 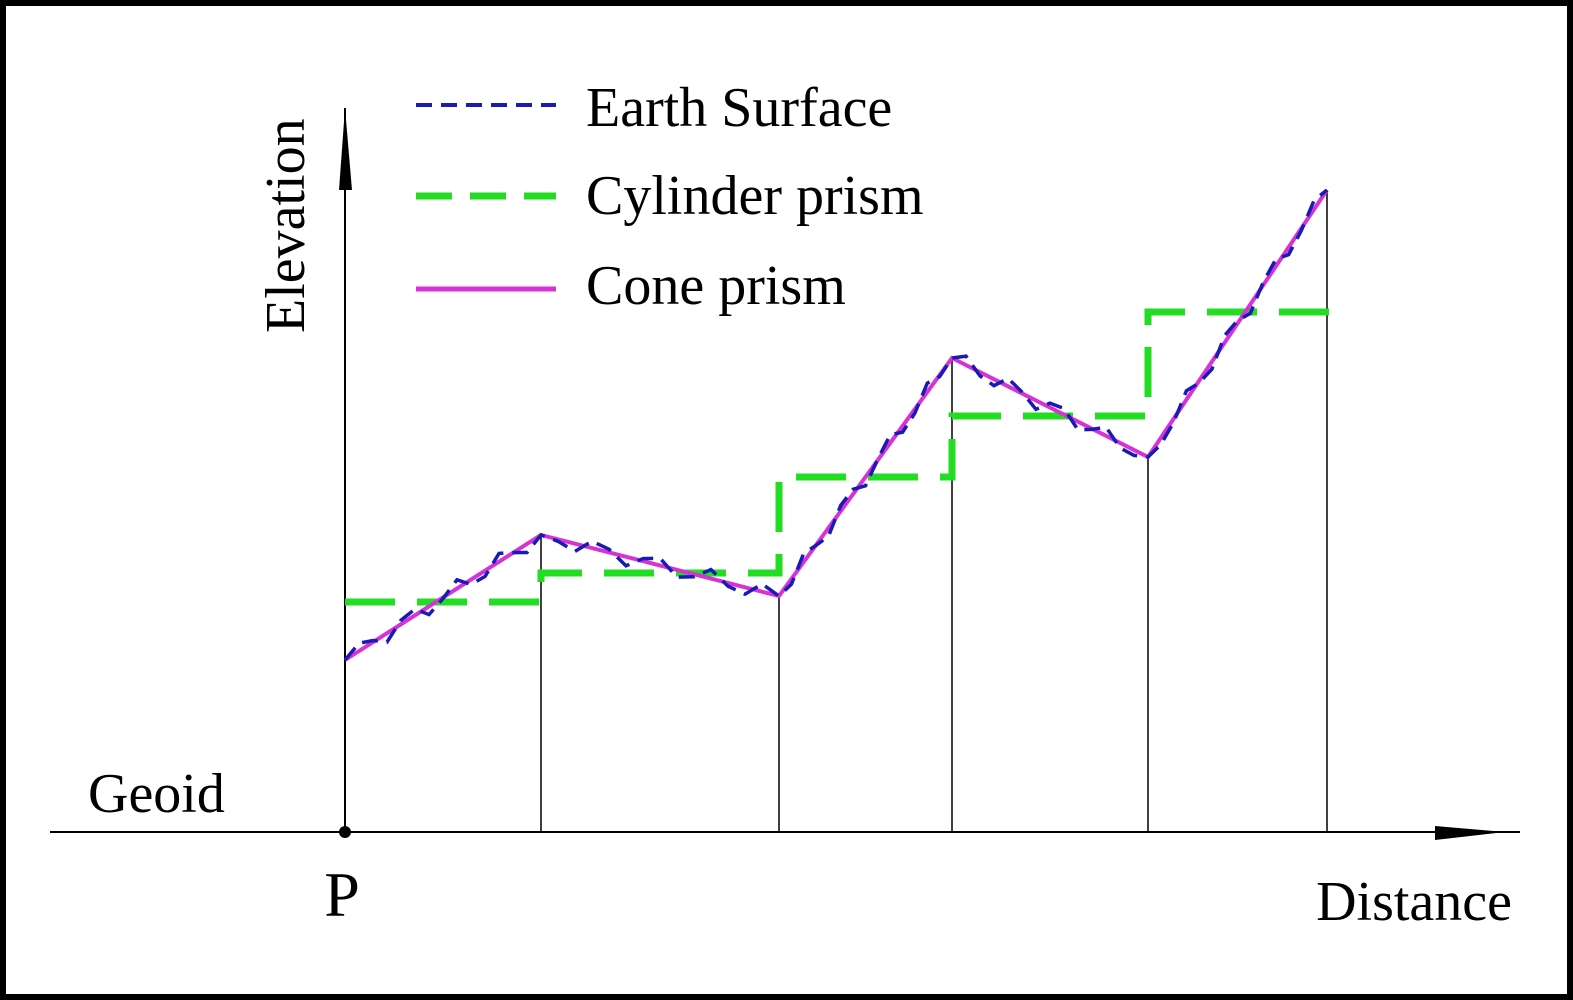 What do you see at coordinates (716, 286) in the screenshot?
I see `legend-label-cone-prism: Cone prism` at bounding box center [716, 286].